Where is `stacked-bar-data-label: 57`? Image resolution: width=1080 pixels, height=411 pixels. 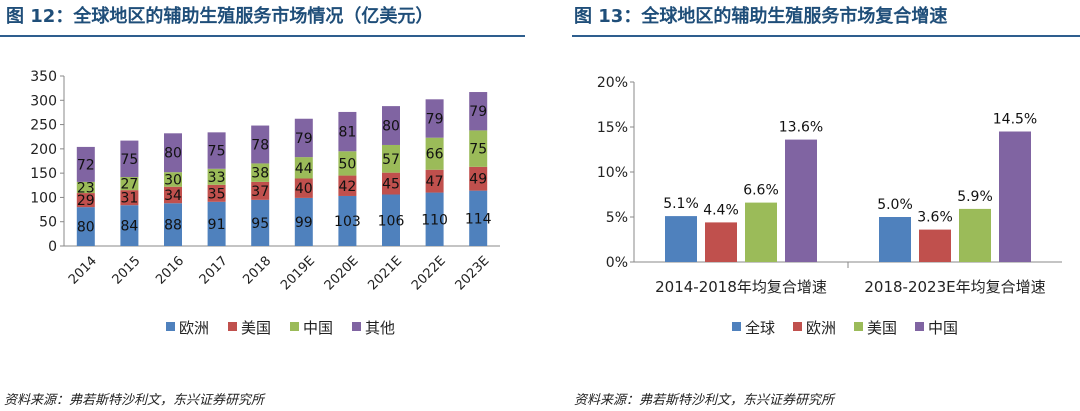 stacked-bar-data-label: 57 is located at coordinates (391, 160).